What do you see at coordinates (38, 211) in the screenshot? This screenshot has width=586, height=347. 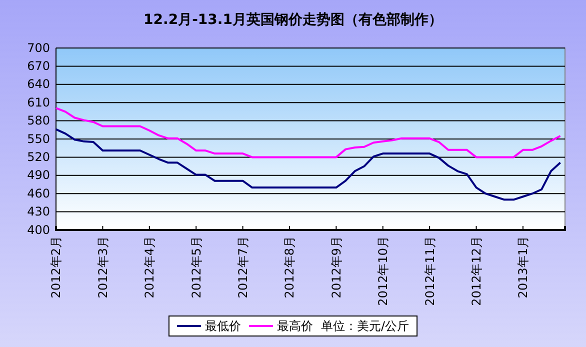 I see `y-tick-label: 430` at bounding box center [38, 211].